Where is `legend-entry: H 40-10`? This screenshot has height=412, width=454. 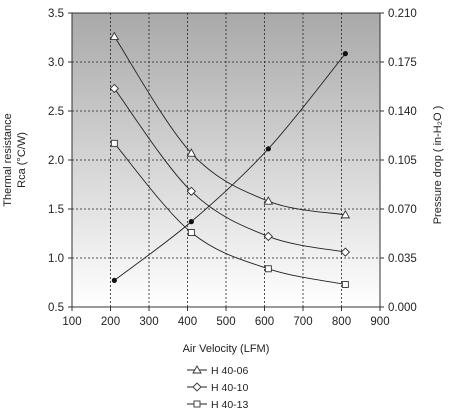 legend-entry: H 40-10 is located at coordinates (218, 388).